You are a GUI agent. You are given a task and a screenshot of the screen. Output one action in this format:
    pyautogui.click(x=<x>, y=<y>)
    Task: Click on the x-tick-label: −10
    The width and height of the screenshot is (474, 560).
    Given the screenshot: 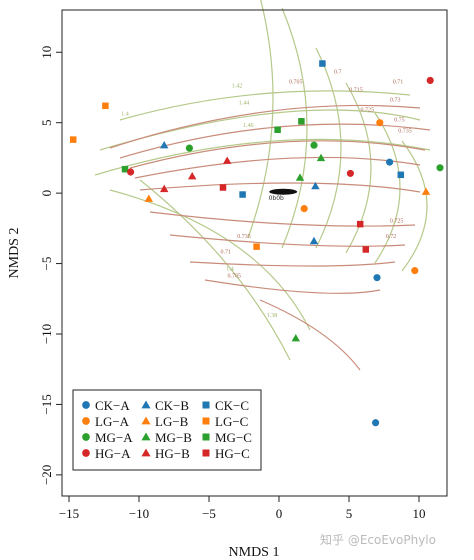 What is the action you would take?
    pyautogui.click(x=139, y=513)
    